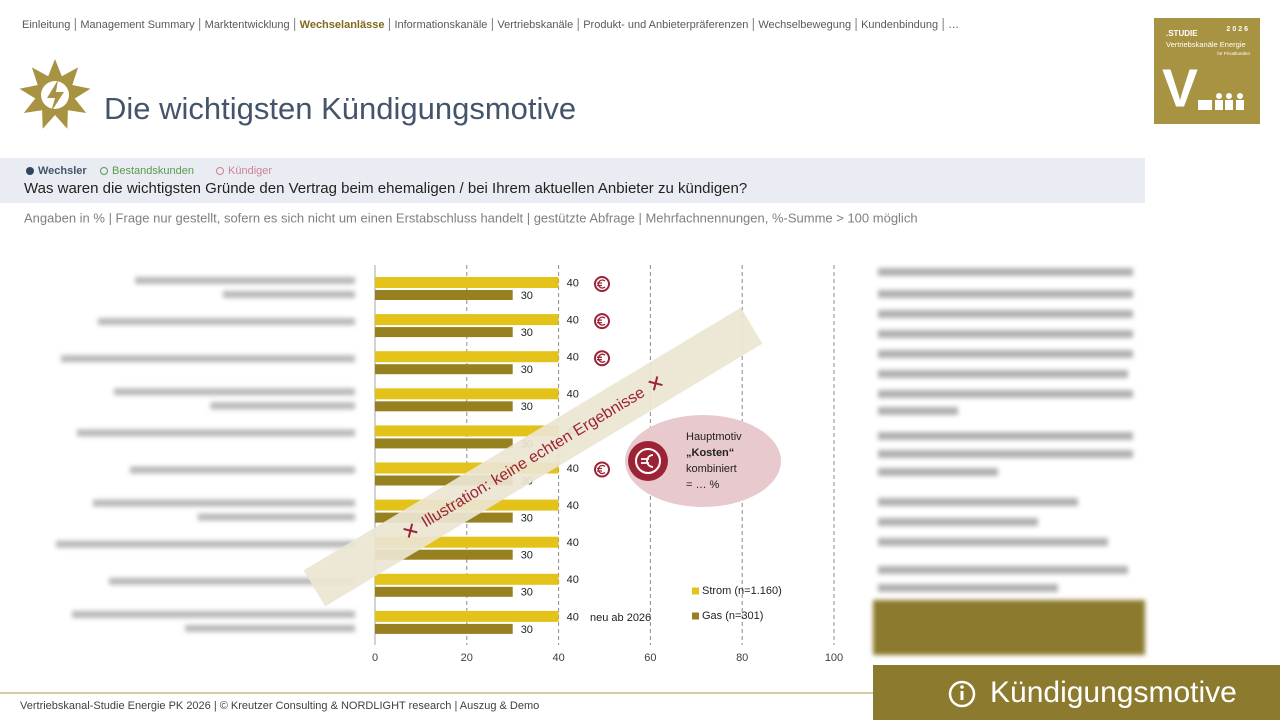 This screenshot has width=1280, height=720. What do you see at coordinates (1113, 692) in the screenshot?
I see `section-tag: Kündigungsmotive` at bounding box center [1113, 692].